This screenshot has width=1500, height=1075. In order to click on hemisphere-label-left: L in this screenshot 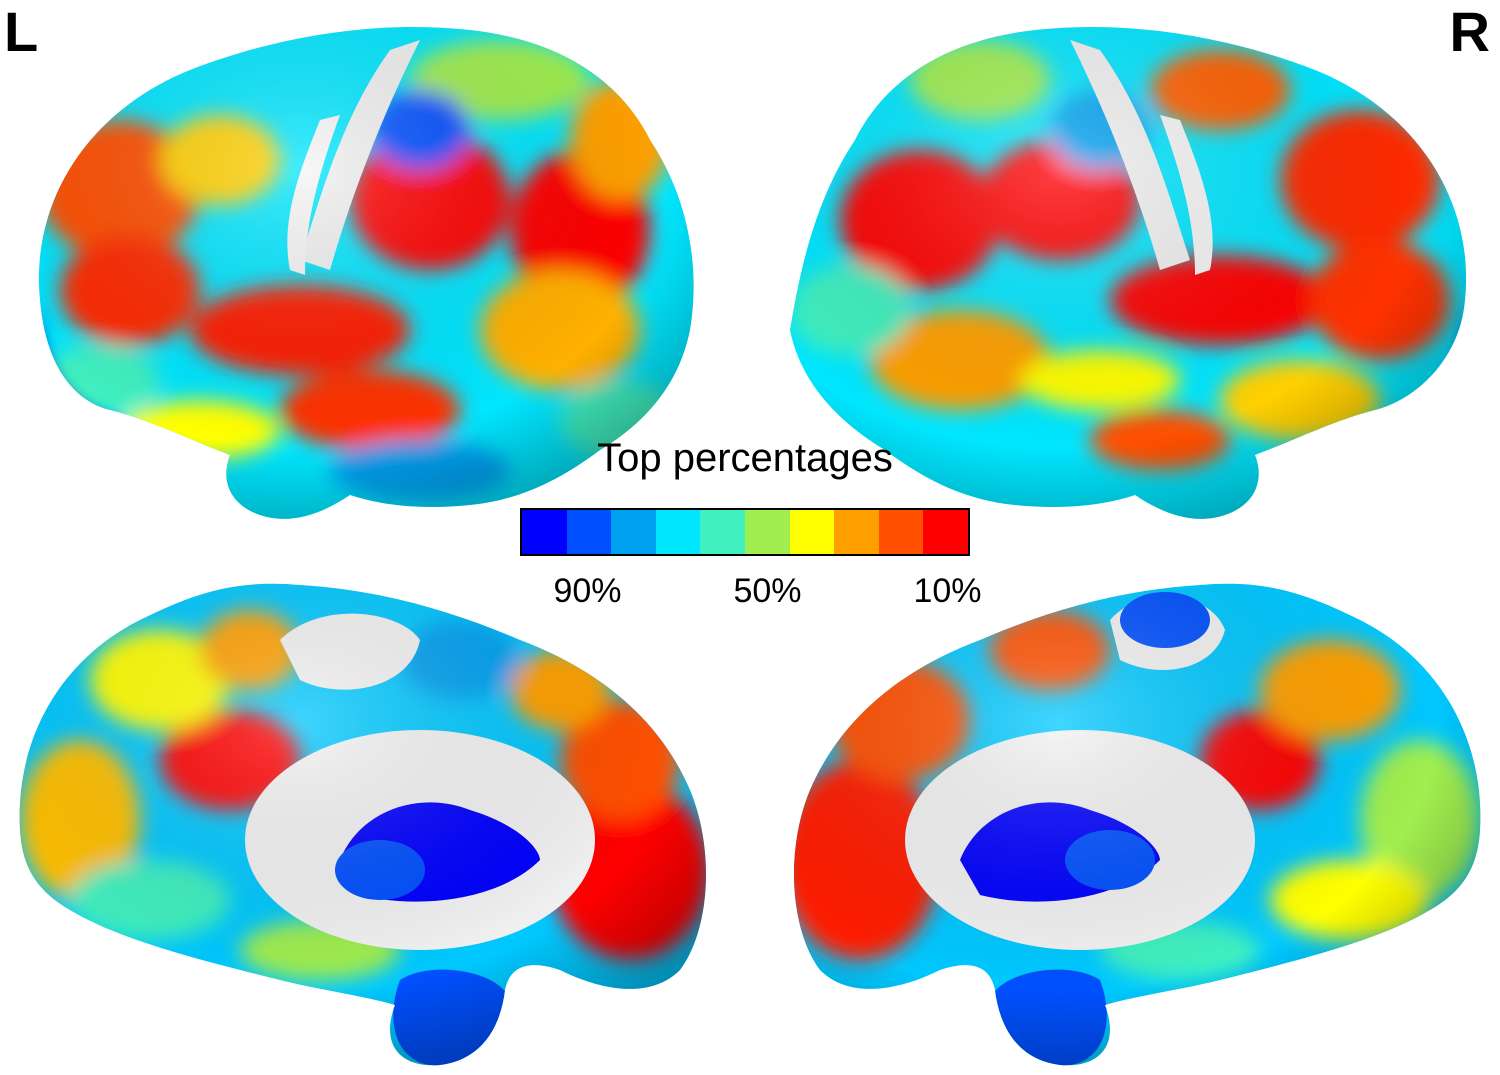, I will do `click(21, 31)`.